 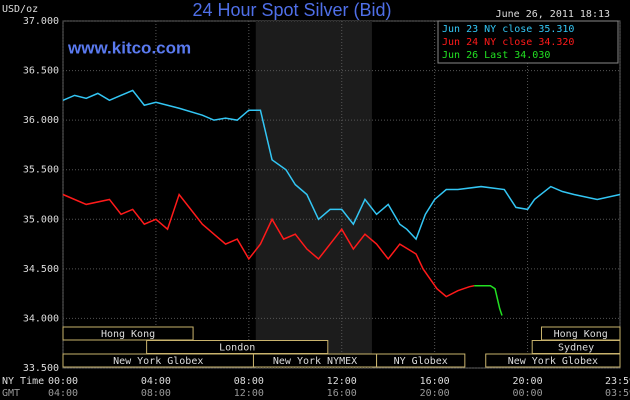 I want to click on x2-axis-label: GMT, so click(x=11, y=393).